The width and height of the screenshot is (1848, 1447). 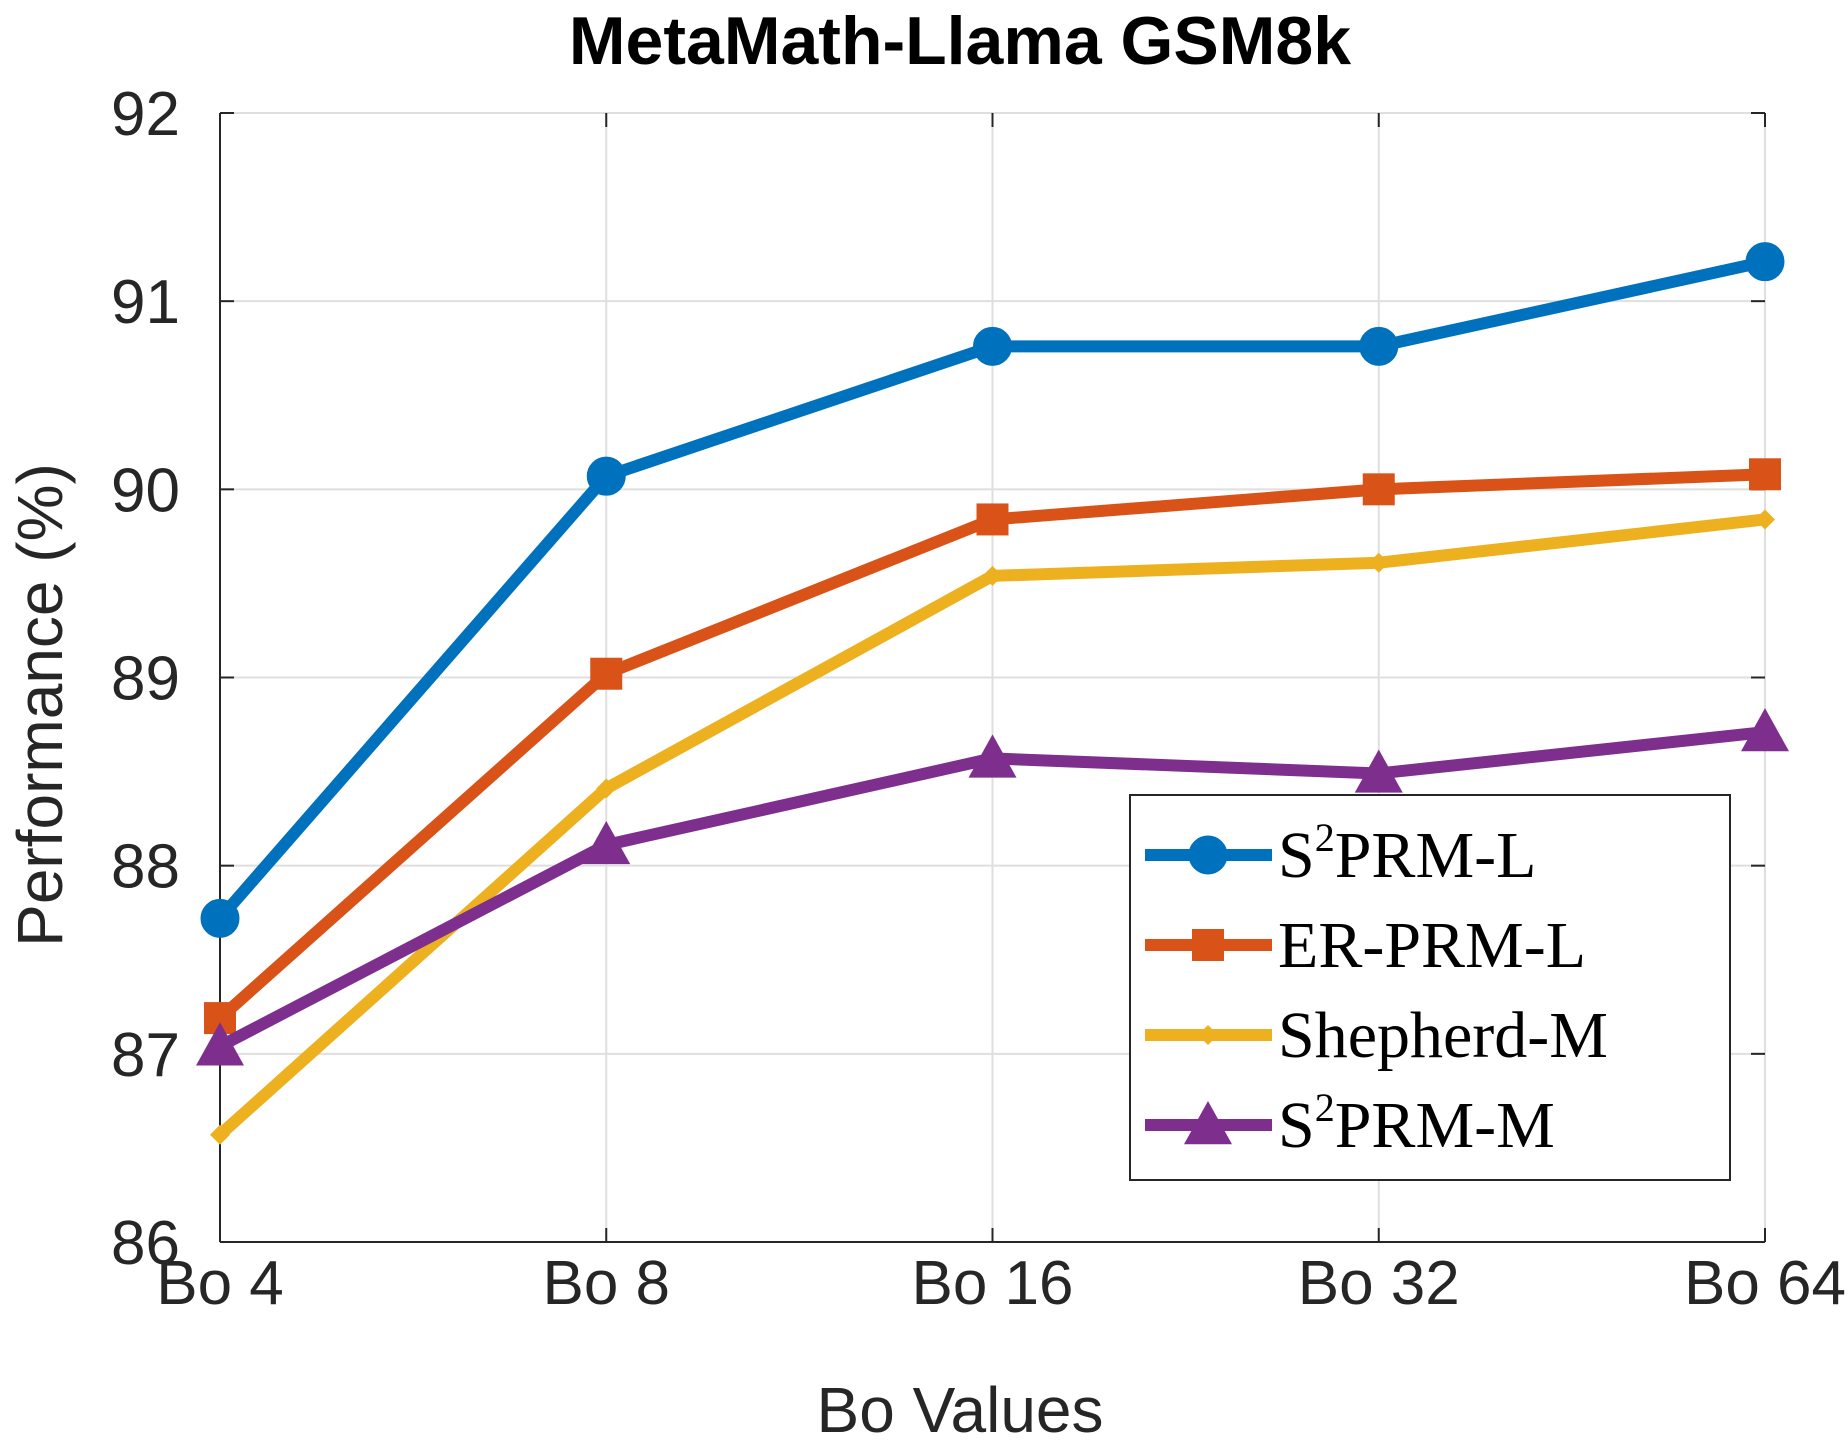 I want to click on y-tick-label: 86, so click(x=145, y=1243).